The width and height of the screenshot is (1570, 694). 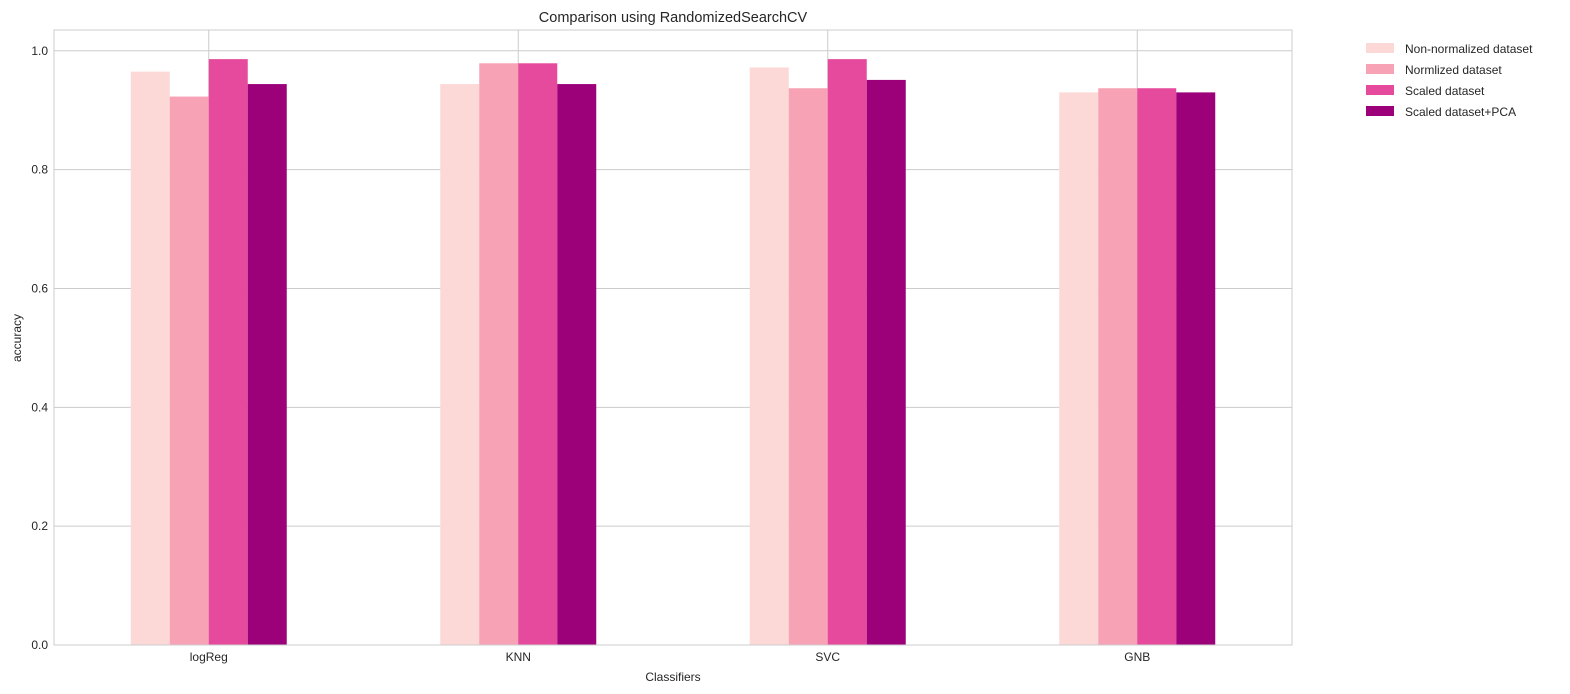 I want to click on legend-label: Normlized dataset, so click(x=1453, y=70).